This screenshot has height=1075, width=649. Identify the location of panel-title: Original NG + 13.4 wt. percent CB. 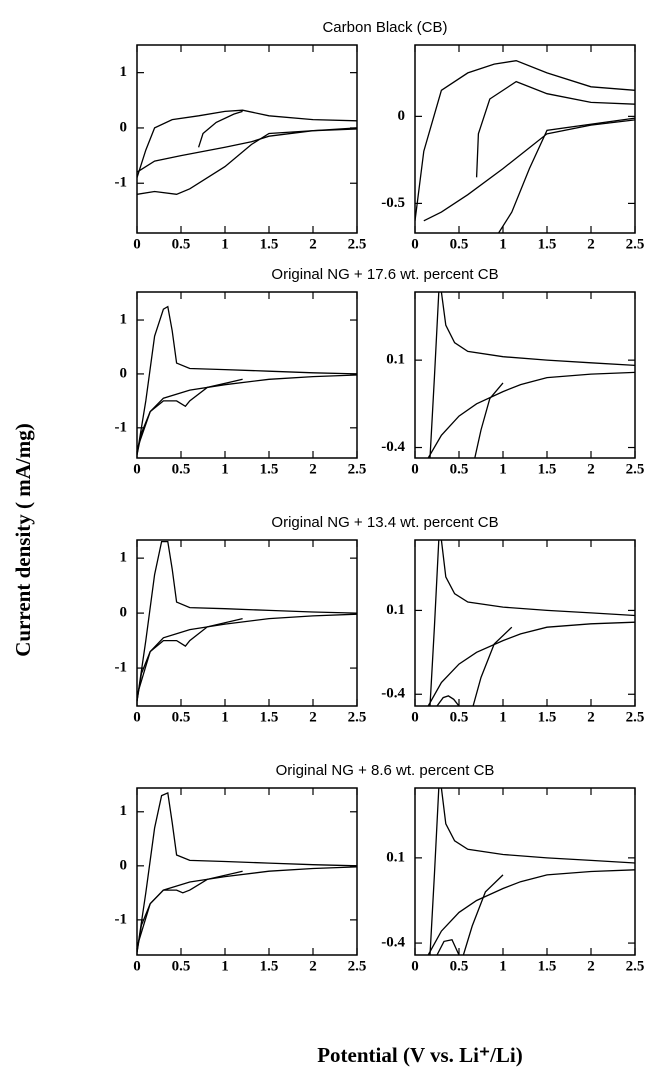
(384, 522).